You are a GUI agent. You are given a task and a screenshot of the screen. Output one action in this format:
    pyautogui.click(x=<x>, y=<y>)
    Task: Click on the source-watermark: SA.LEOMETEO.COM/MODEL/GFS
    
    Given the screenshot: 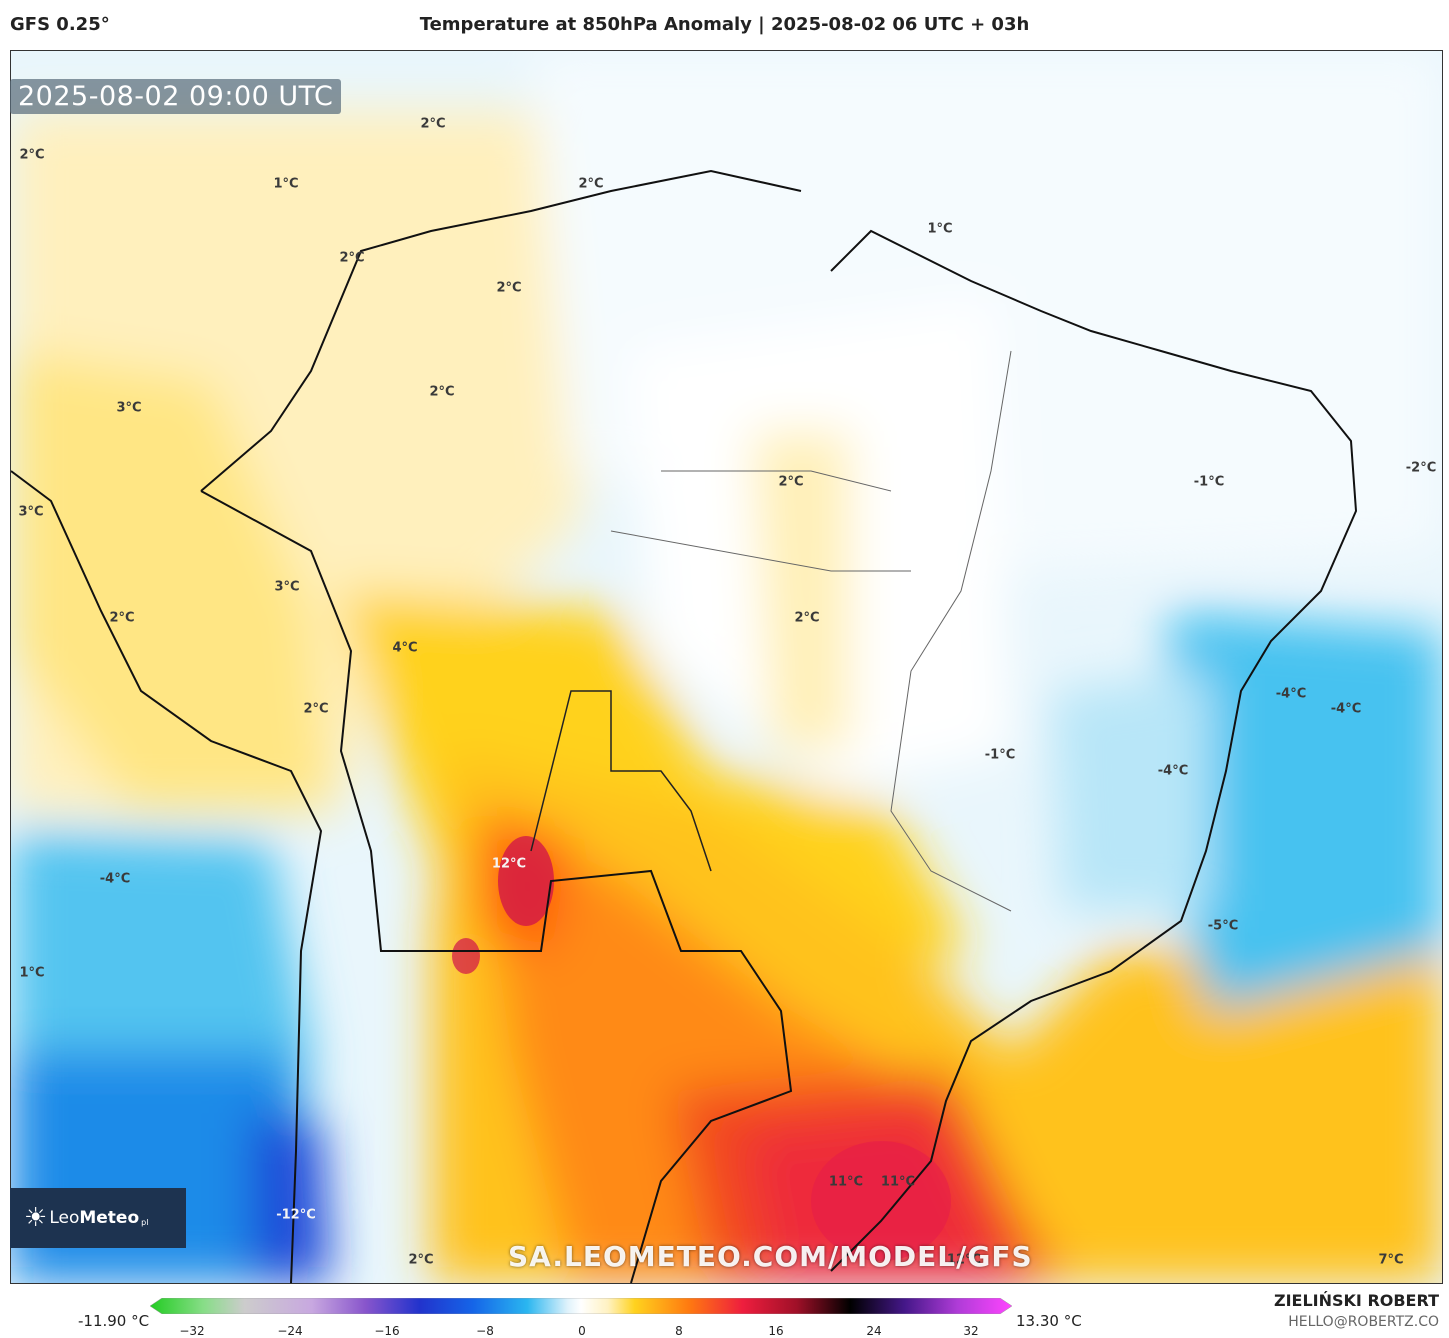 What is the action you would take?
    pyautogui.click(x=770, y=1256)
    